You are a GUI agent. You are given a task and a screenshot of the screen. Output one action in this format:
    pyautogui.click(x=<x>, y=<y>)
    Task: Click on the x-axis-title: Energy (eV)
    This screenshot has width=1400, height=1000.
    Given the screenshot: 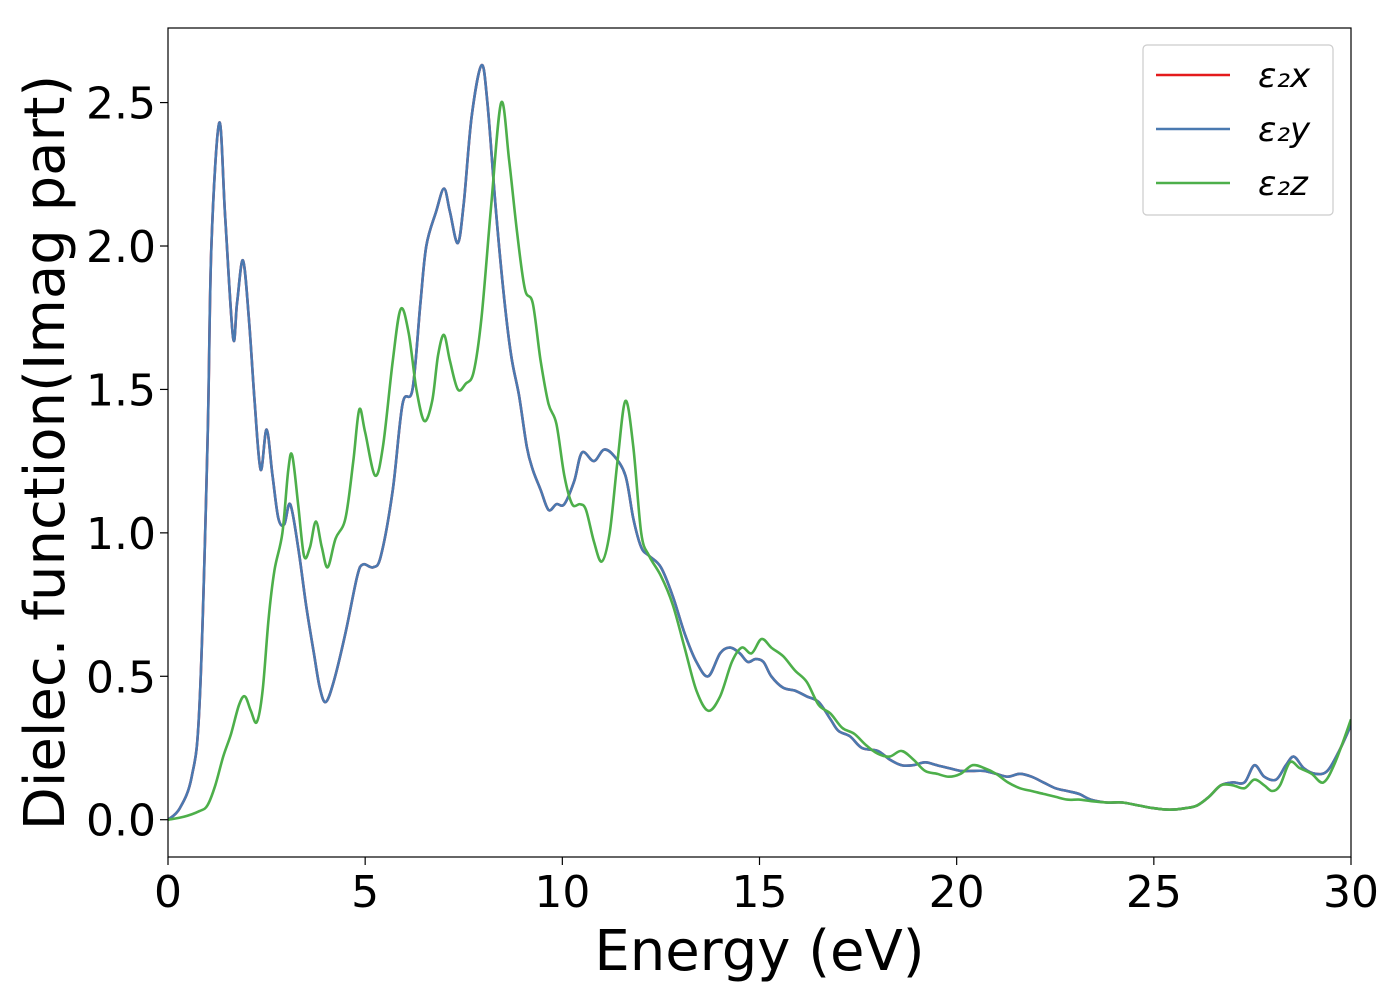 What is the action you would take?
    pyautogui.click(x=759, y=951)
    